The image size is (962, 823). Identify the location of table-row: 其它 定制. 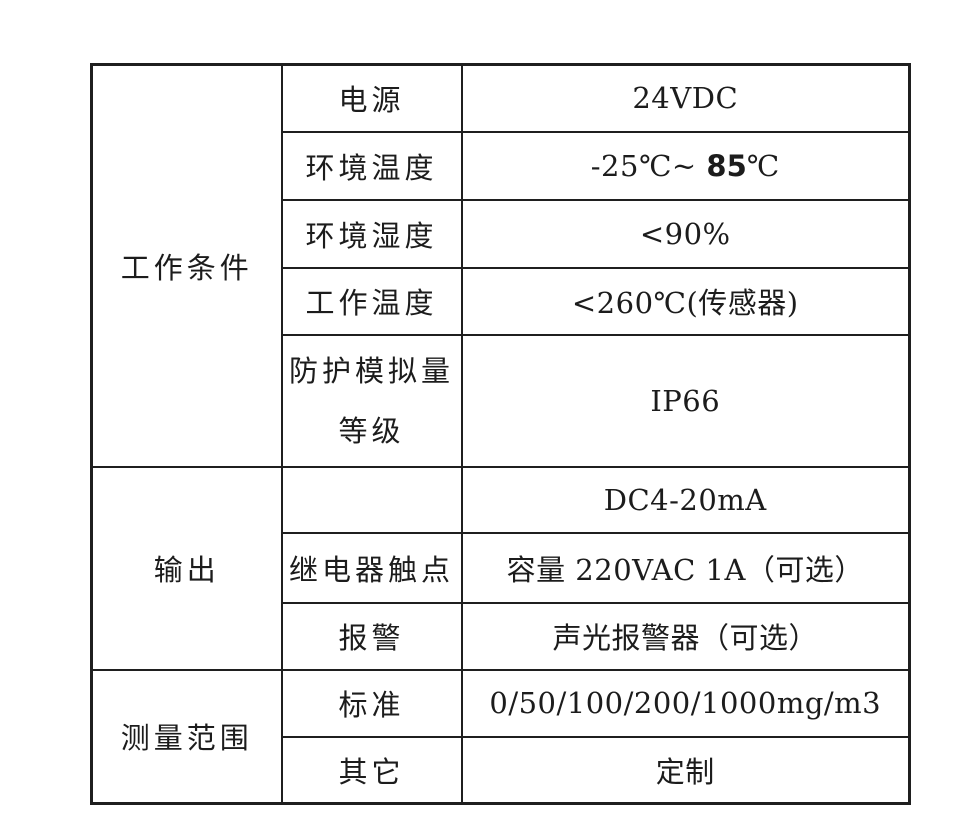
(501, 770).